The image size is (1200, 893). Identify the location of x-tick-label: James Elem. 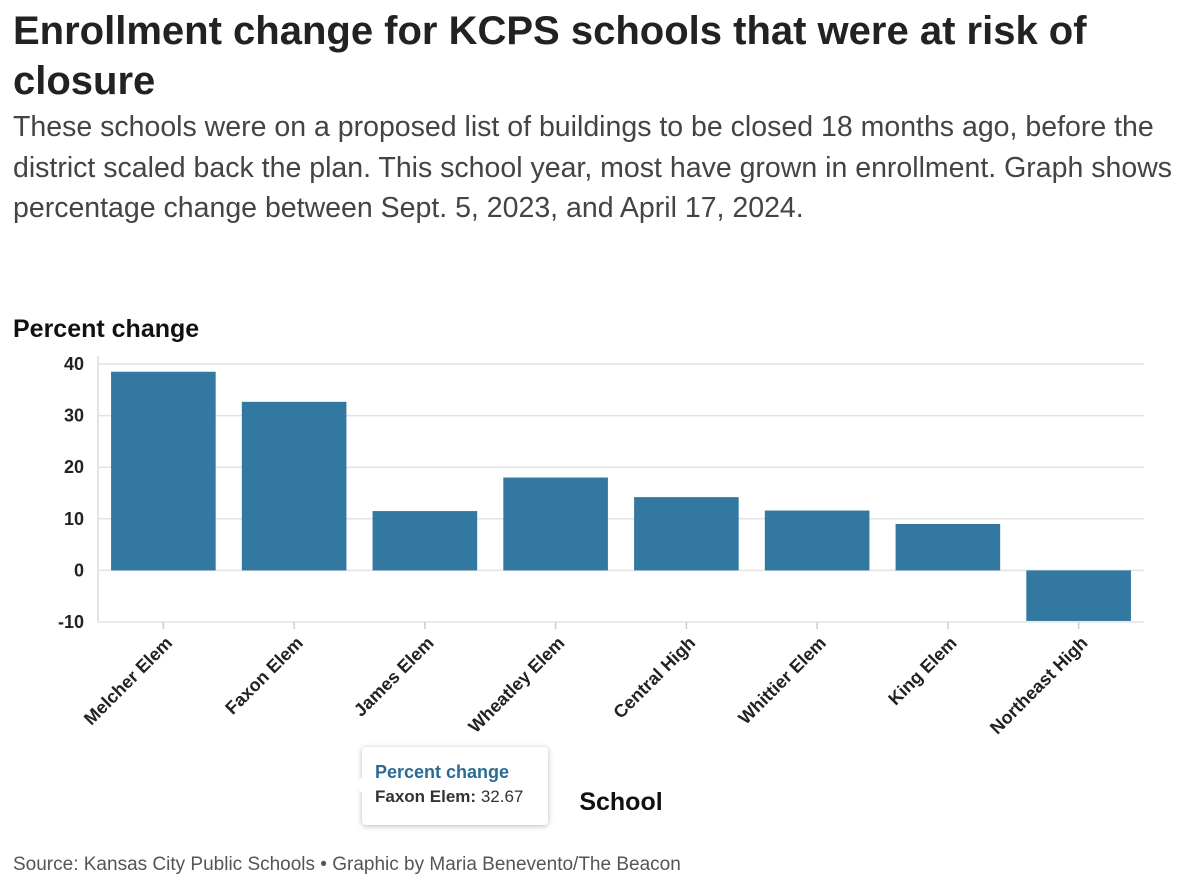
(394, 677).